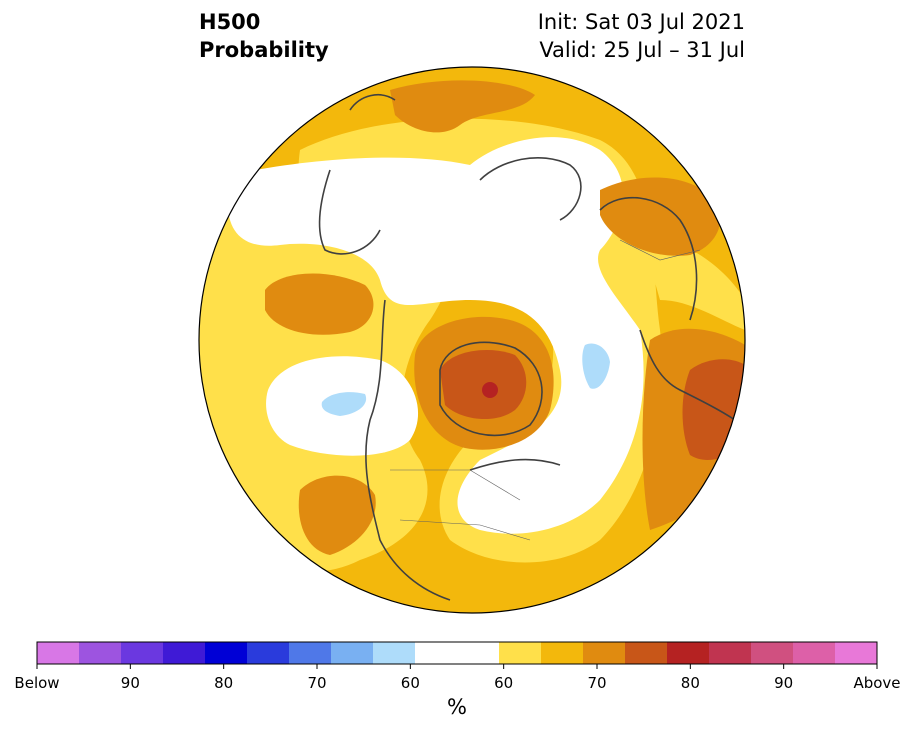 The width and height of the screenshot is (915, 732). What do you see at coordinates (641, 22) in the screenshot?
I see `init-date: Init: Sat 03 Jul 2021` at bounding box center [641, 22].